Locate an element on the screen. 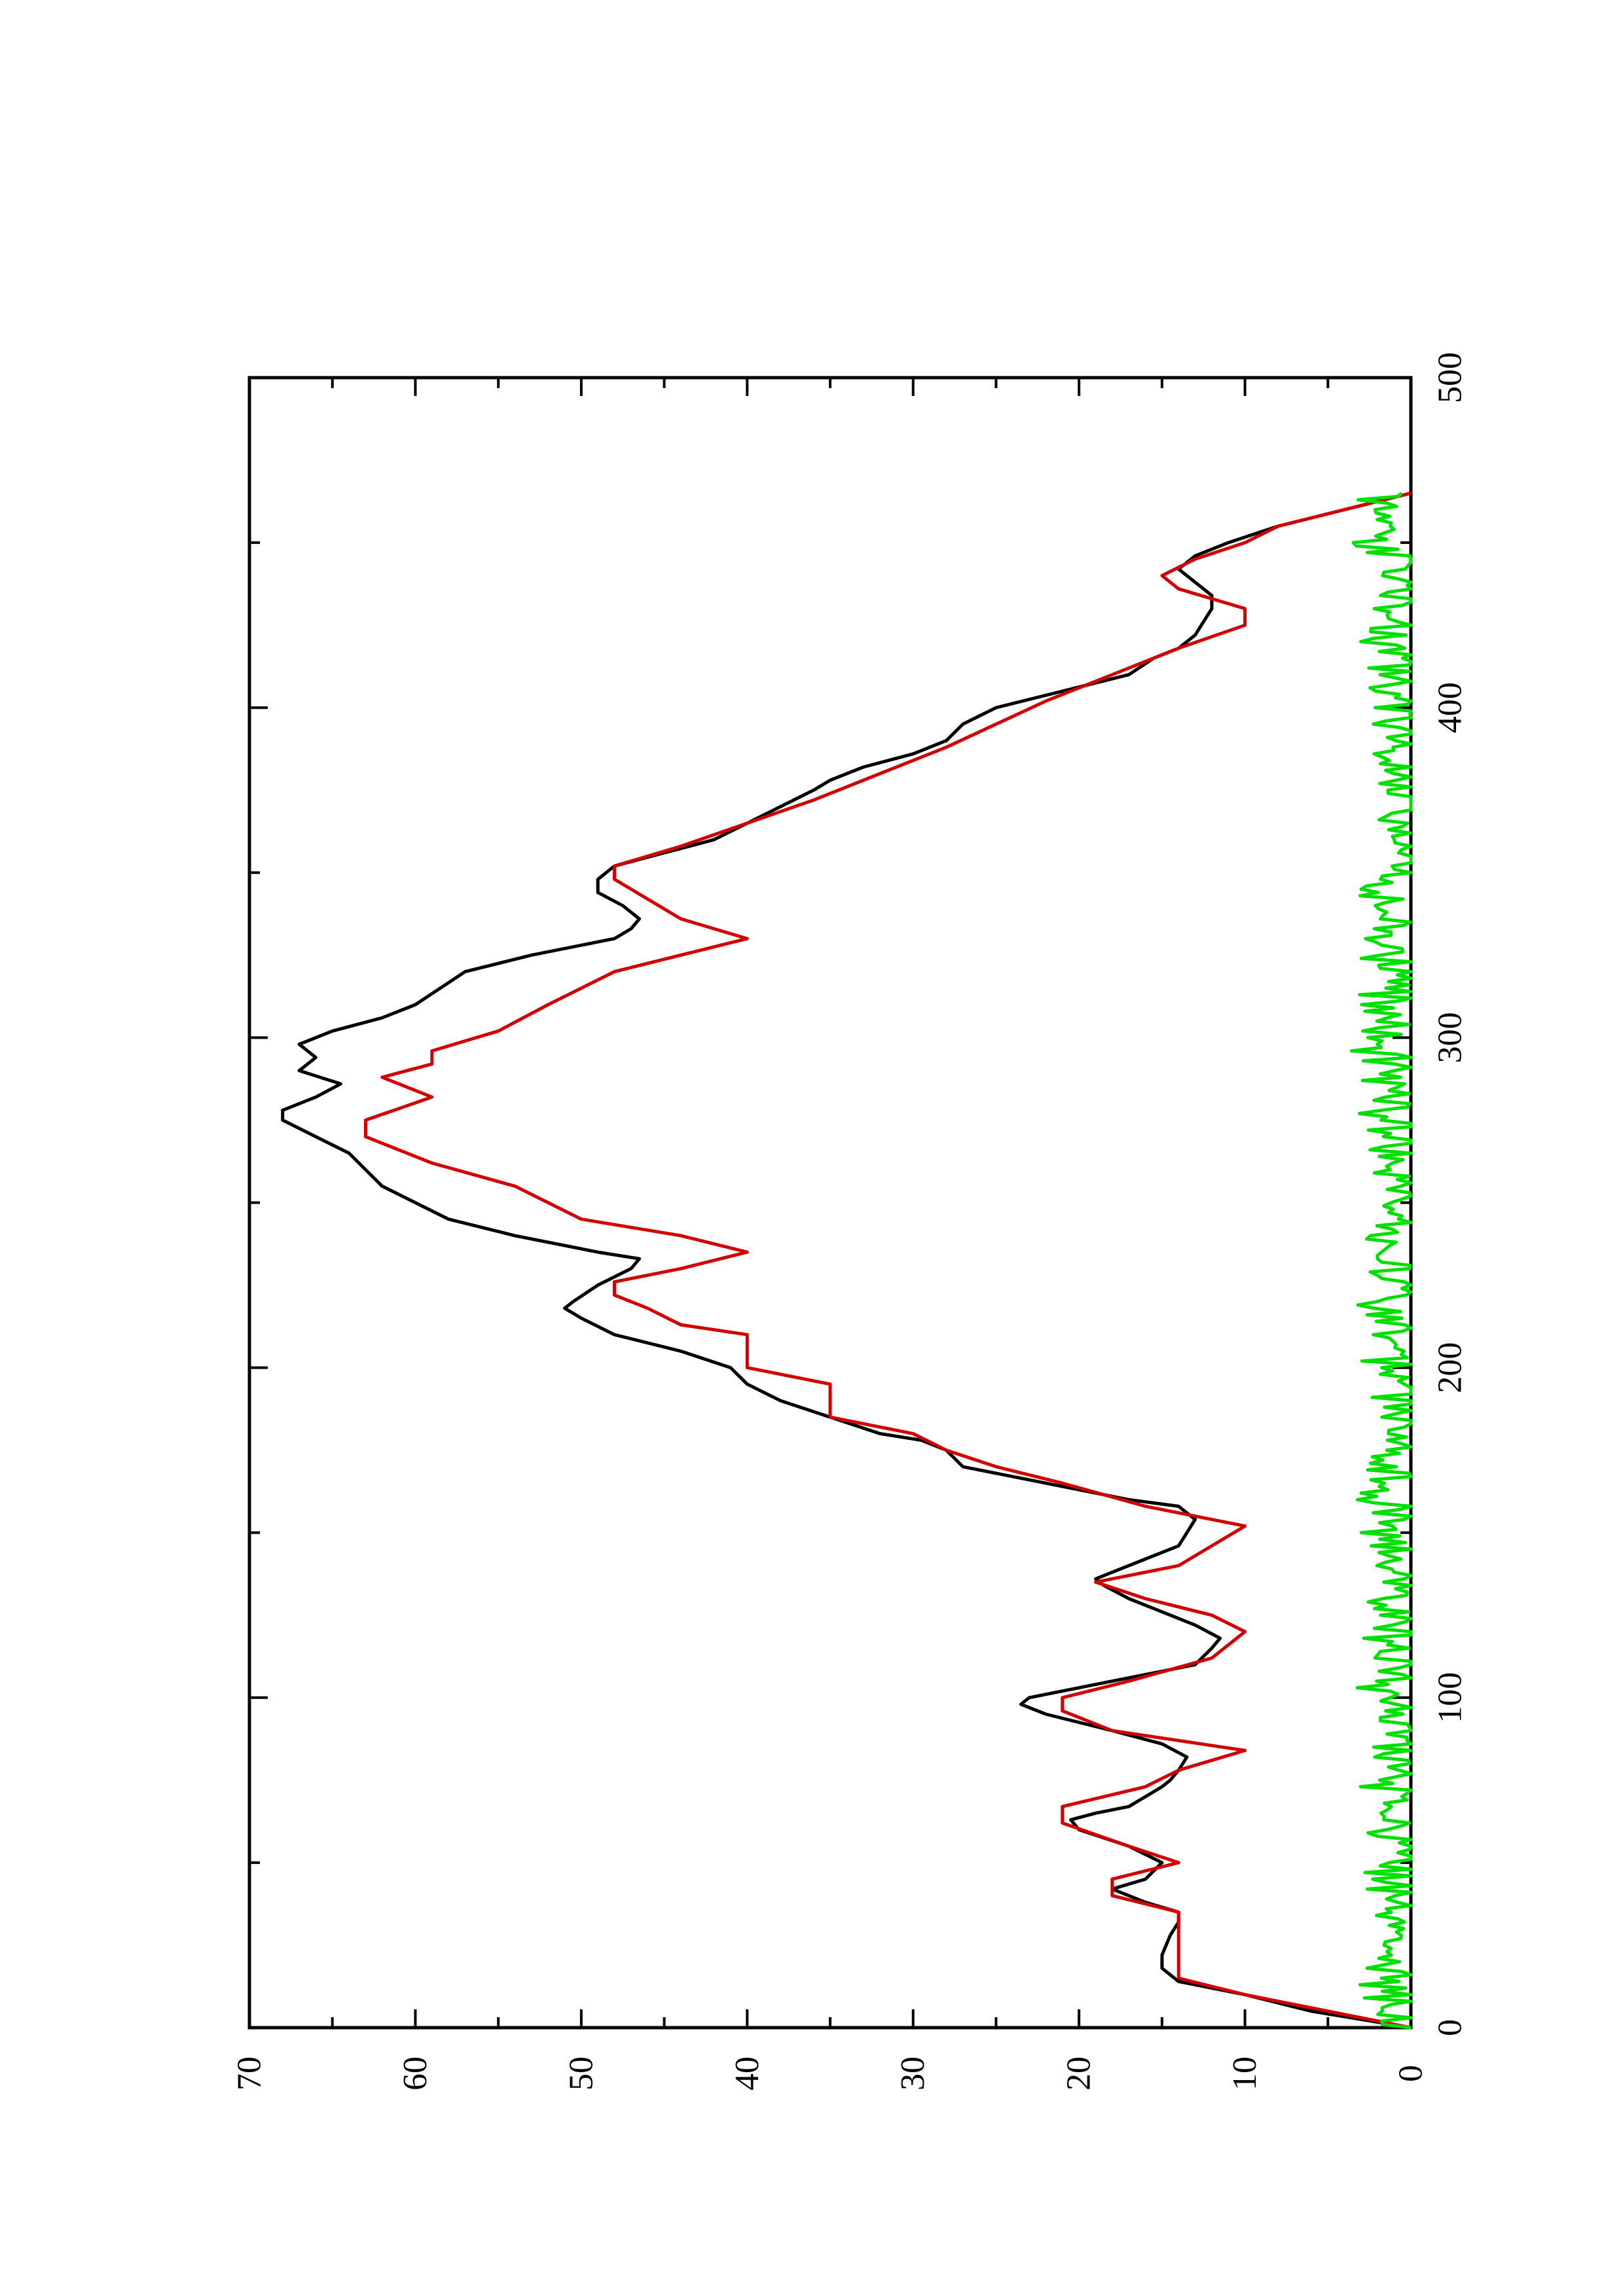  x-tick-label: 200 is located at coordinates (1450, 1368).